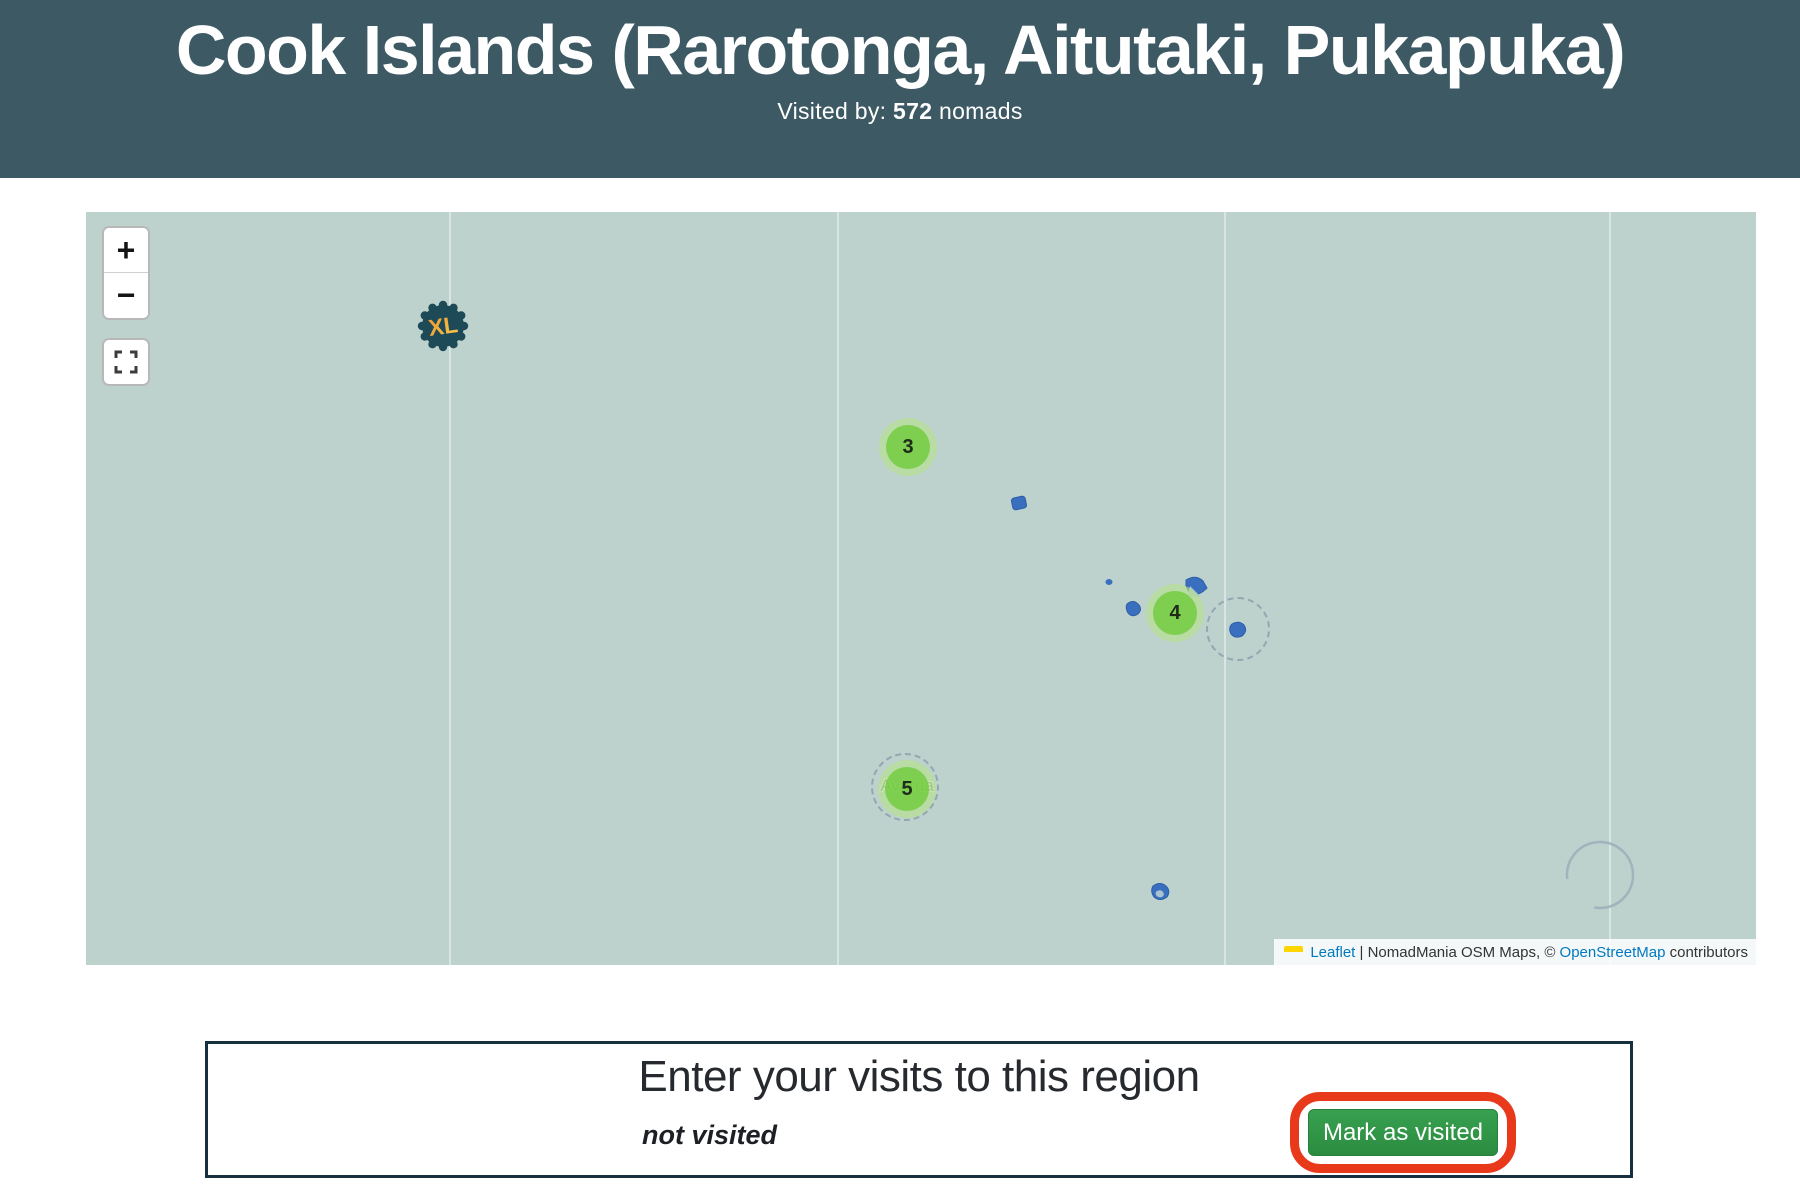 This screenshot has width=1800, height=1204. I want to click on fullscreen-icon, so click(126, 362).